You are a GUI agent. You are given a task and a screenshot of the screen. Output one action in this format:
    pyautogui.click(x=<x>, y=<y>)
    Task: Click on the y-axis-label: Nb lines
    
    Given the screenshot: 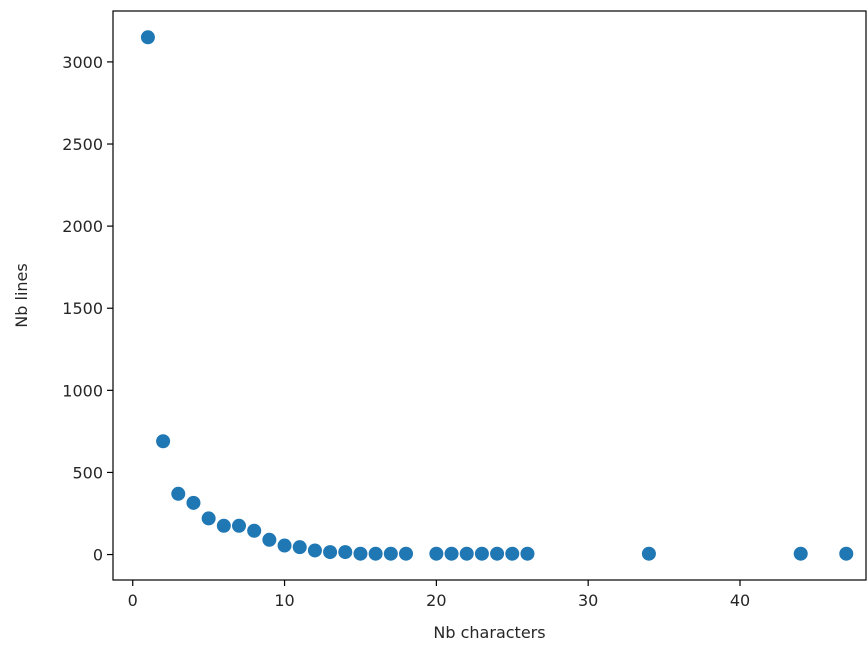 What is the action you would take?
    pyautogui.click(x=21, y=295)
    